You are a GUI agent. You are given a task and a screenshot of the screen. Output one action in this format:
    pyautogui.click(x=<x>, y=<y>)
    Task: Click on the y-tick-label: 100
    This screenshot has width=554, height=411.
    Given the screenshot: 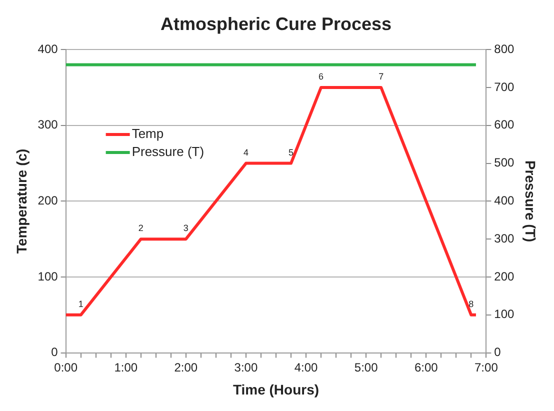 What is the action you would take?
    pyautogui.click(x=48, y=276)
    